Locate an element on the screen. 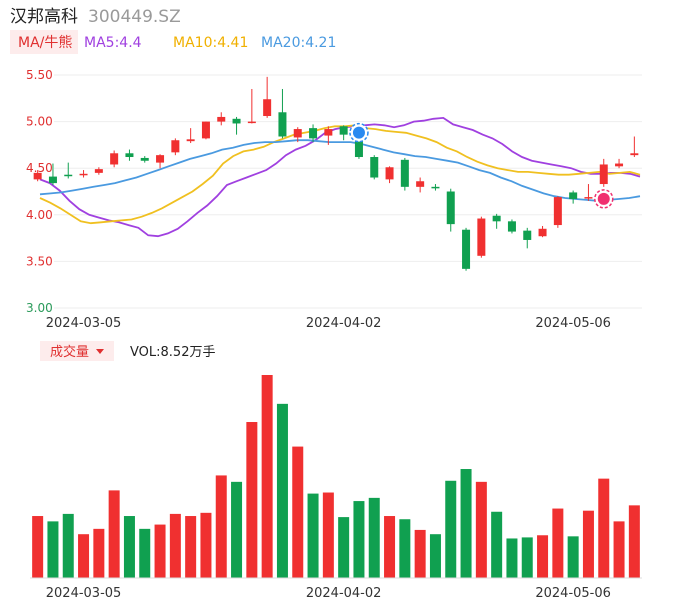 The image size is (686, 606). price-axis: 5.50 5.00 4.50 4.00 3.50 3.00 is located at coordinates (39, 191).